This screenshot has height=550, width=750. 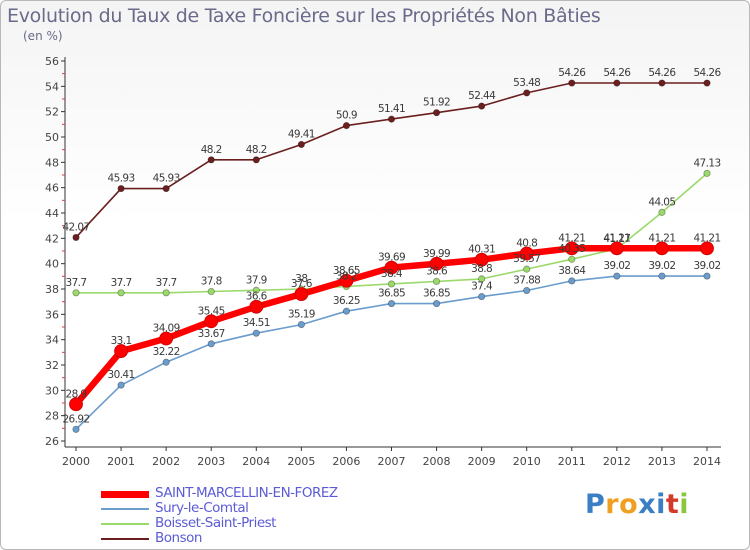 I want to click on data-label-boisset-saint-priest: 38.4, so click(x=392, y=274).